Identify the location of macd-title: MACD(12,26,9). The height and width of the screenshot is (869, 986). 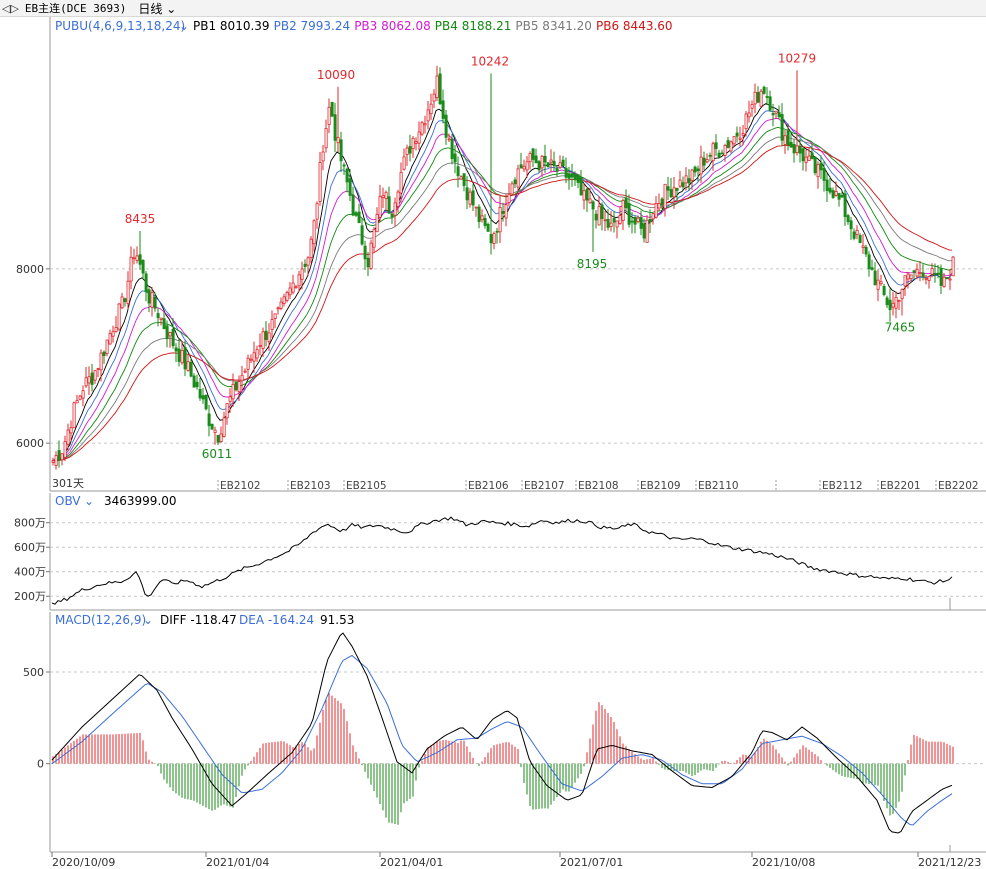
(100, 620).